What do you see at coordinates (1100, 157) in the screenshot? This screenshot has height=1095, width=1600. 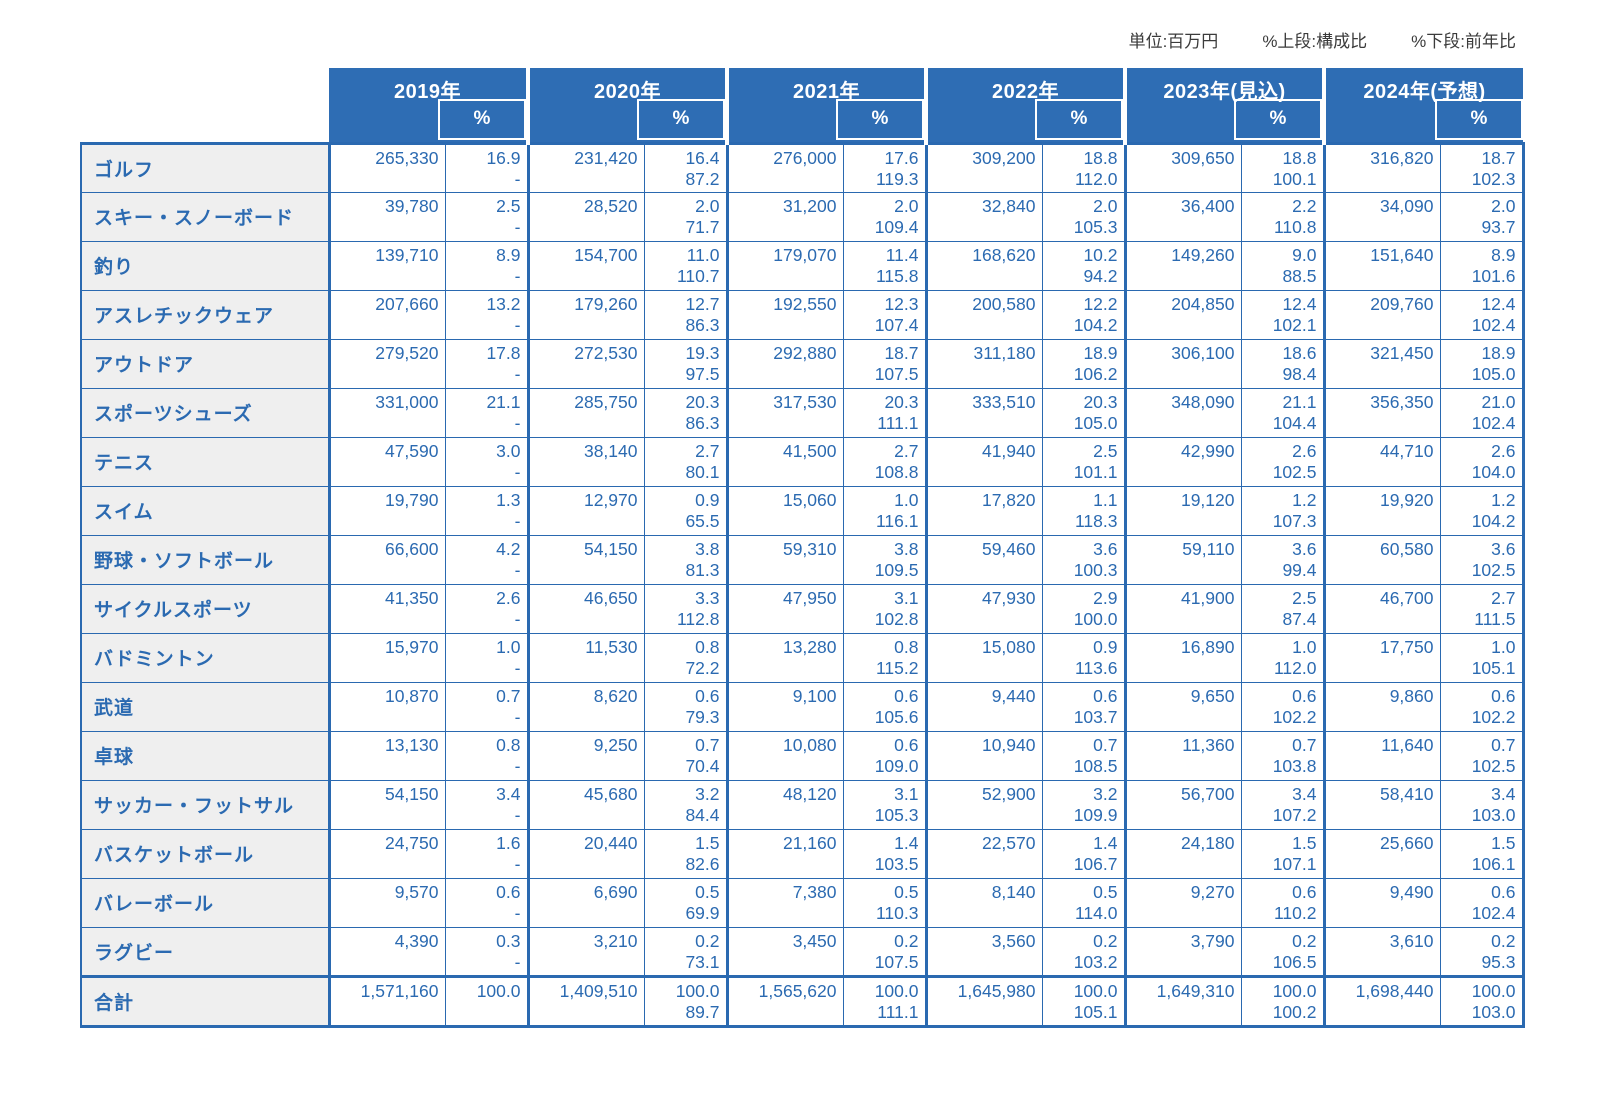 I see `share-percent: 18.8` at bounding box center [1100, 157].